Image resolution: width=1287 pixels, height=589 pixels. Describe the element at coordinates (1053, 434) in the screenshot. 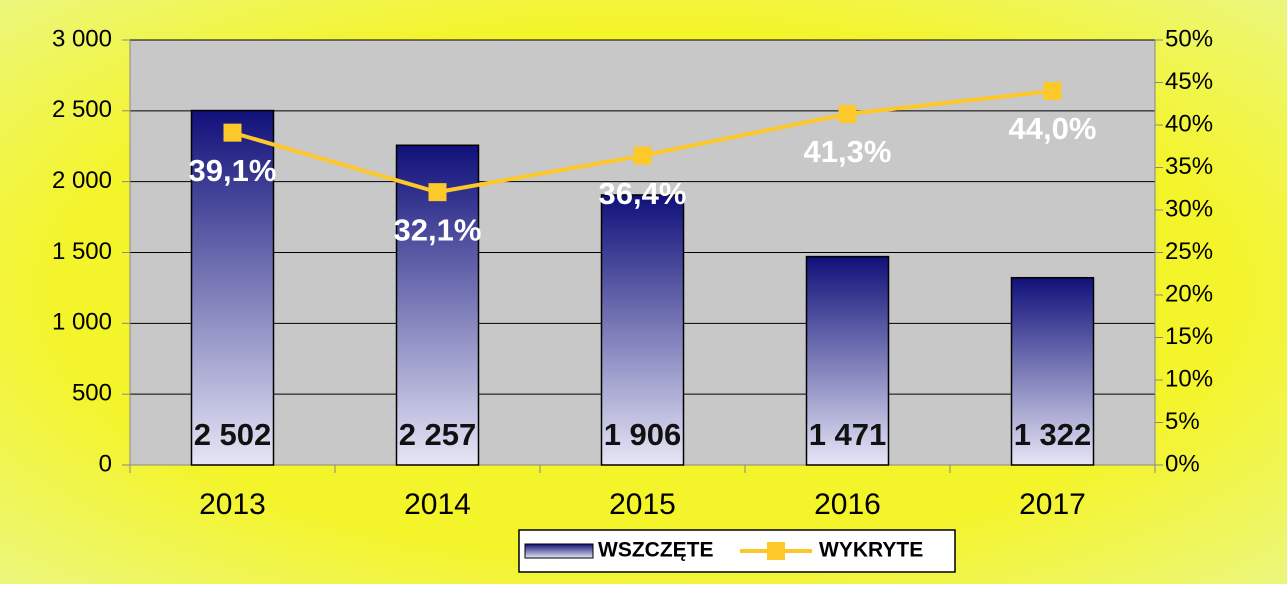

I see `bar-value-label: 1 322` at that location.